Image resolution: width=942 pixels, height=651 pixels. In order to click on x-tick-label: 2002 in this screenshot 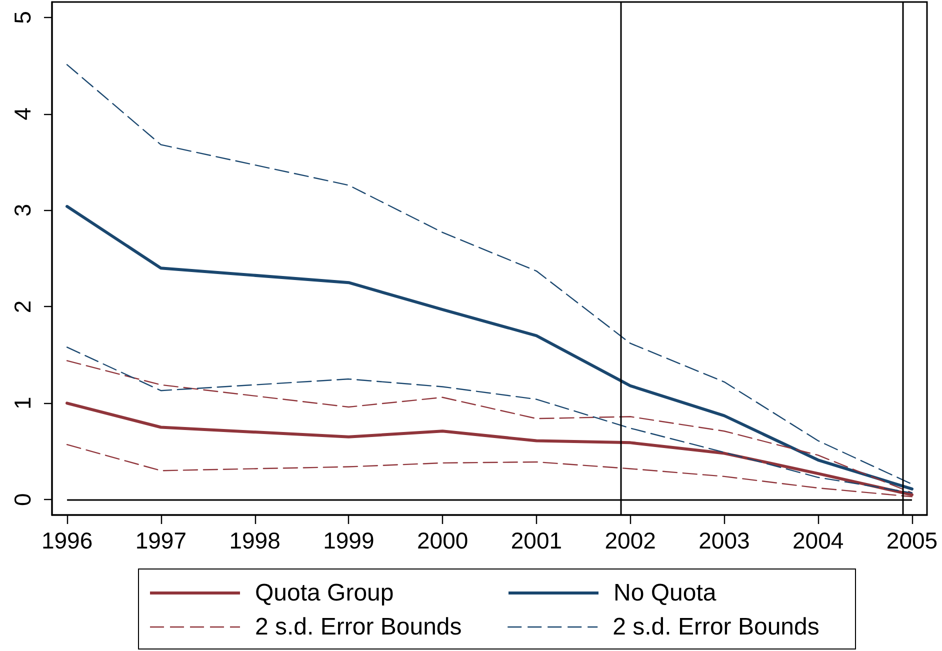, I will do `click(630, 541)`.